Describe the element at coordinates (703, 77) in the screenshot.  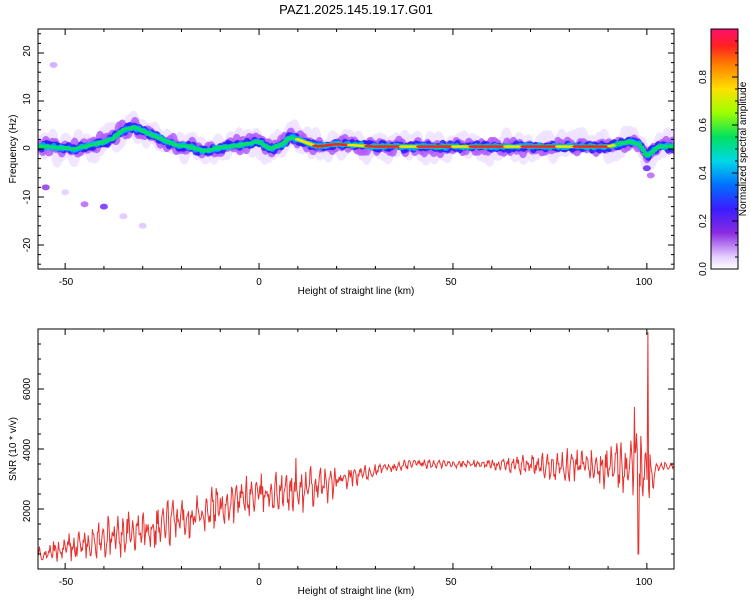
I see `colorbar-tick-4: 0.8` at that location.